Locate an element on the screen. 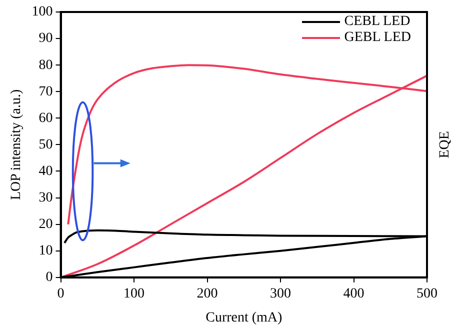 This screenshot has width=463, height=332. x-tick-label: 400 is located at coordinates (353, 294).